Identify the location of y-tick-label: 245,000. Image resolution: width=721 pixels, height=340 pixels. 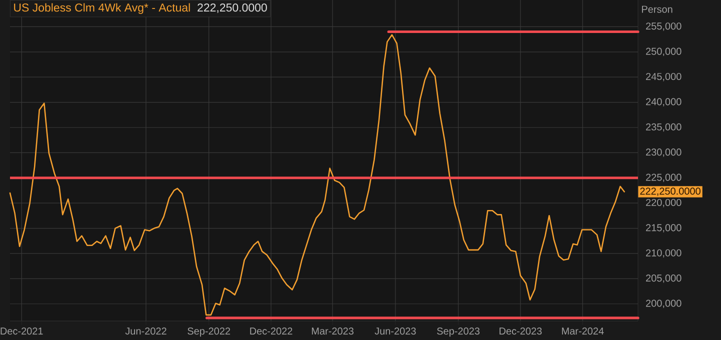
(664, 77).